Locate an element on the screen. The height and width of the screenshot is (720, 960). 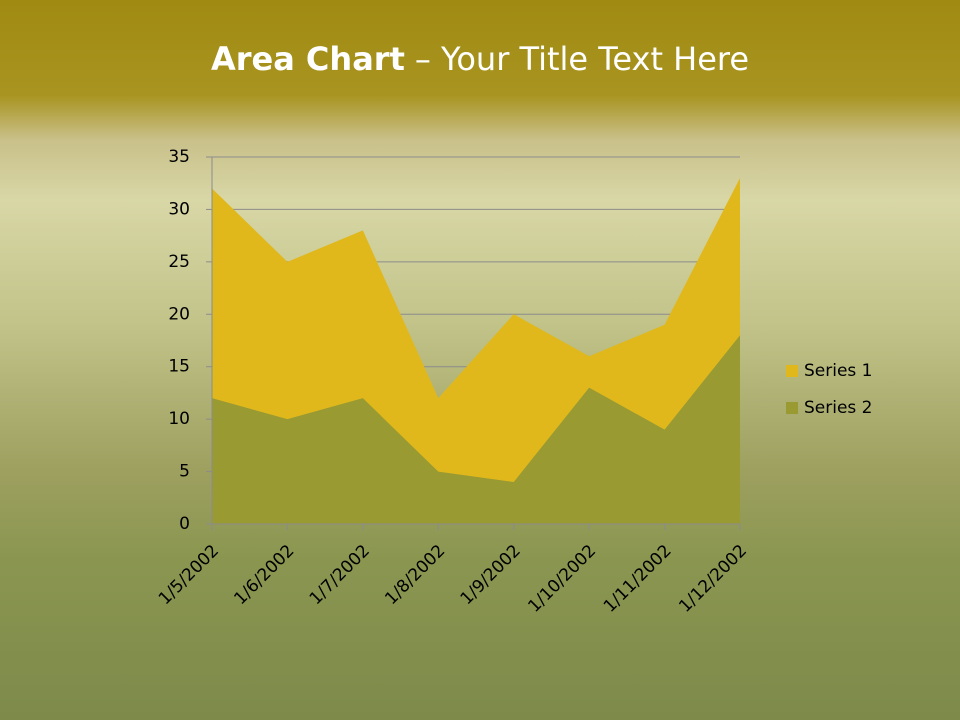
y-tick-label: 10 is located at coordinates (179, 419).